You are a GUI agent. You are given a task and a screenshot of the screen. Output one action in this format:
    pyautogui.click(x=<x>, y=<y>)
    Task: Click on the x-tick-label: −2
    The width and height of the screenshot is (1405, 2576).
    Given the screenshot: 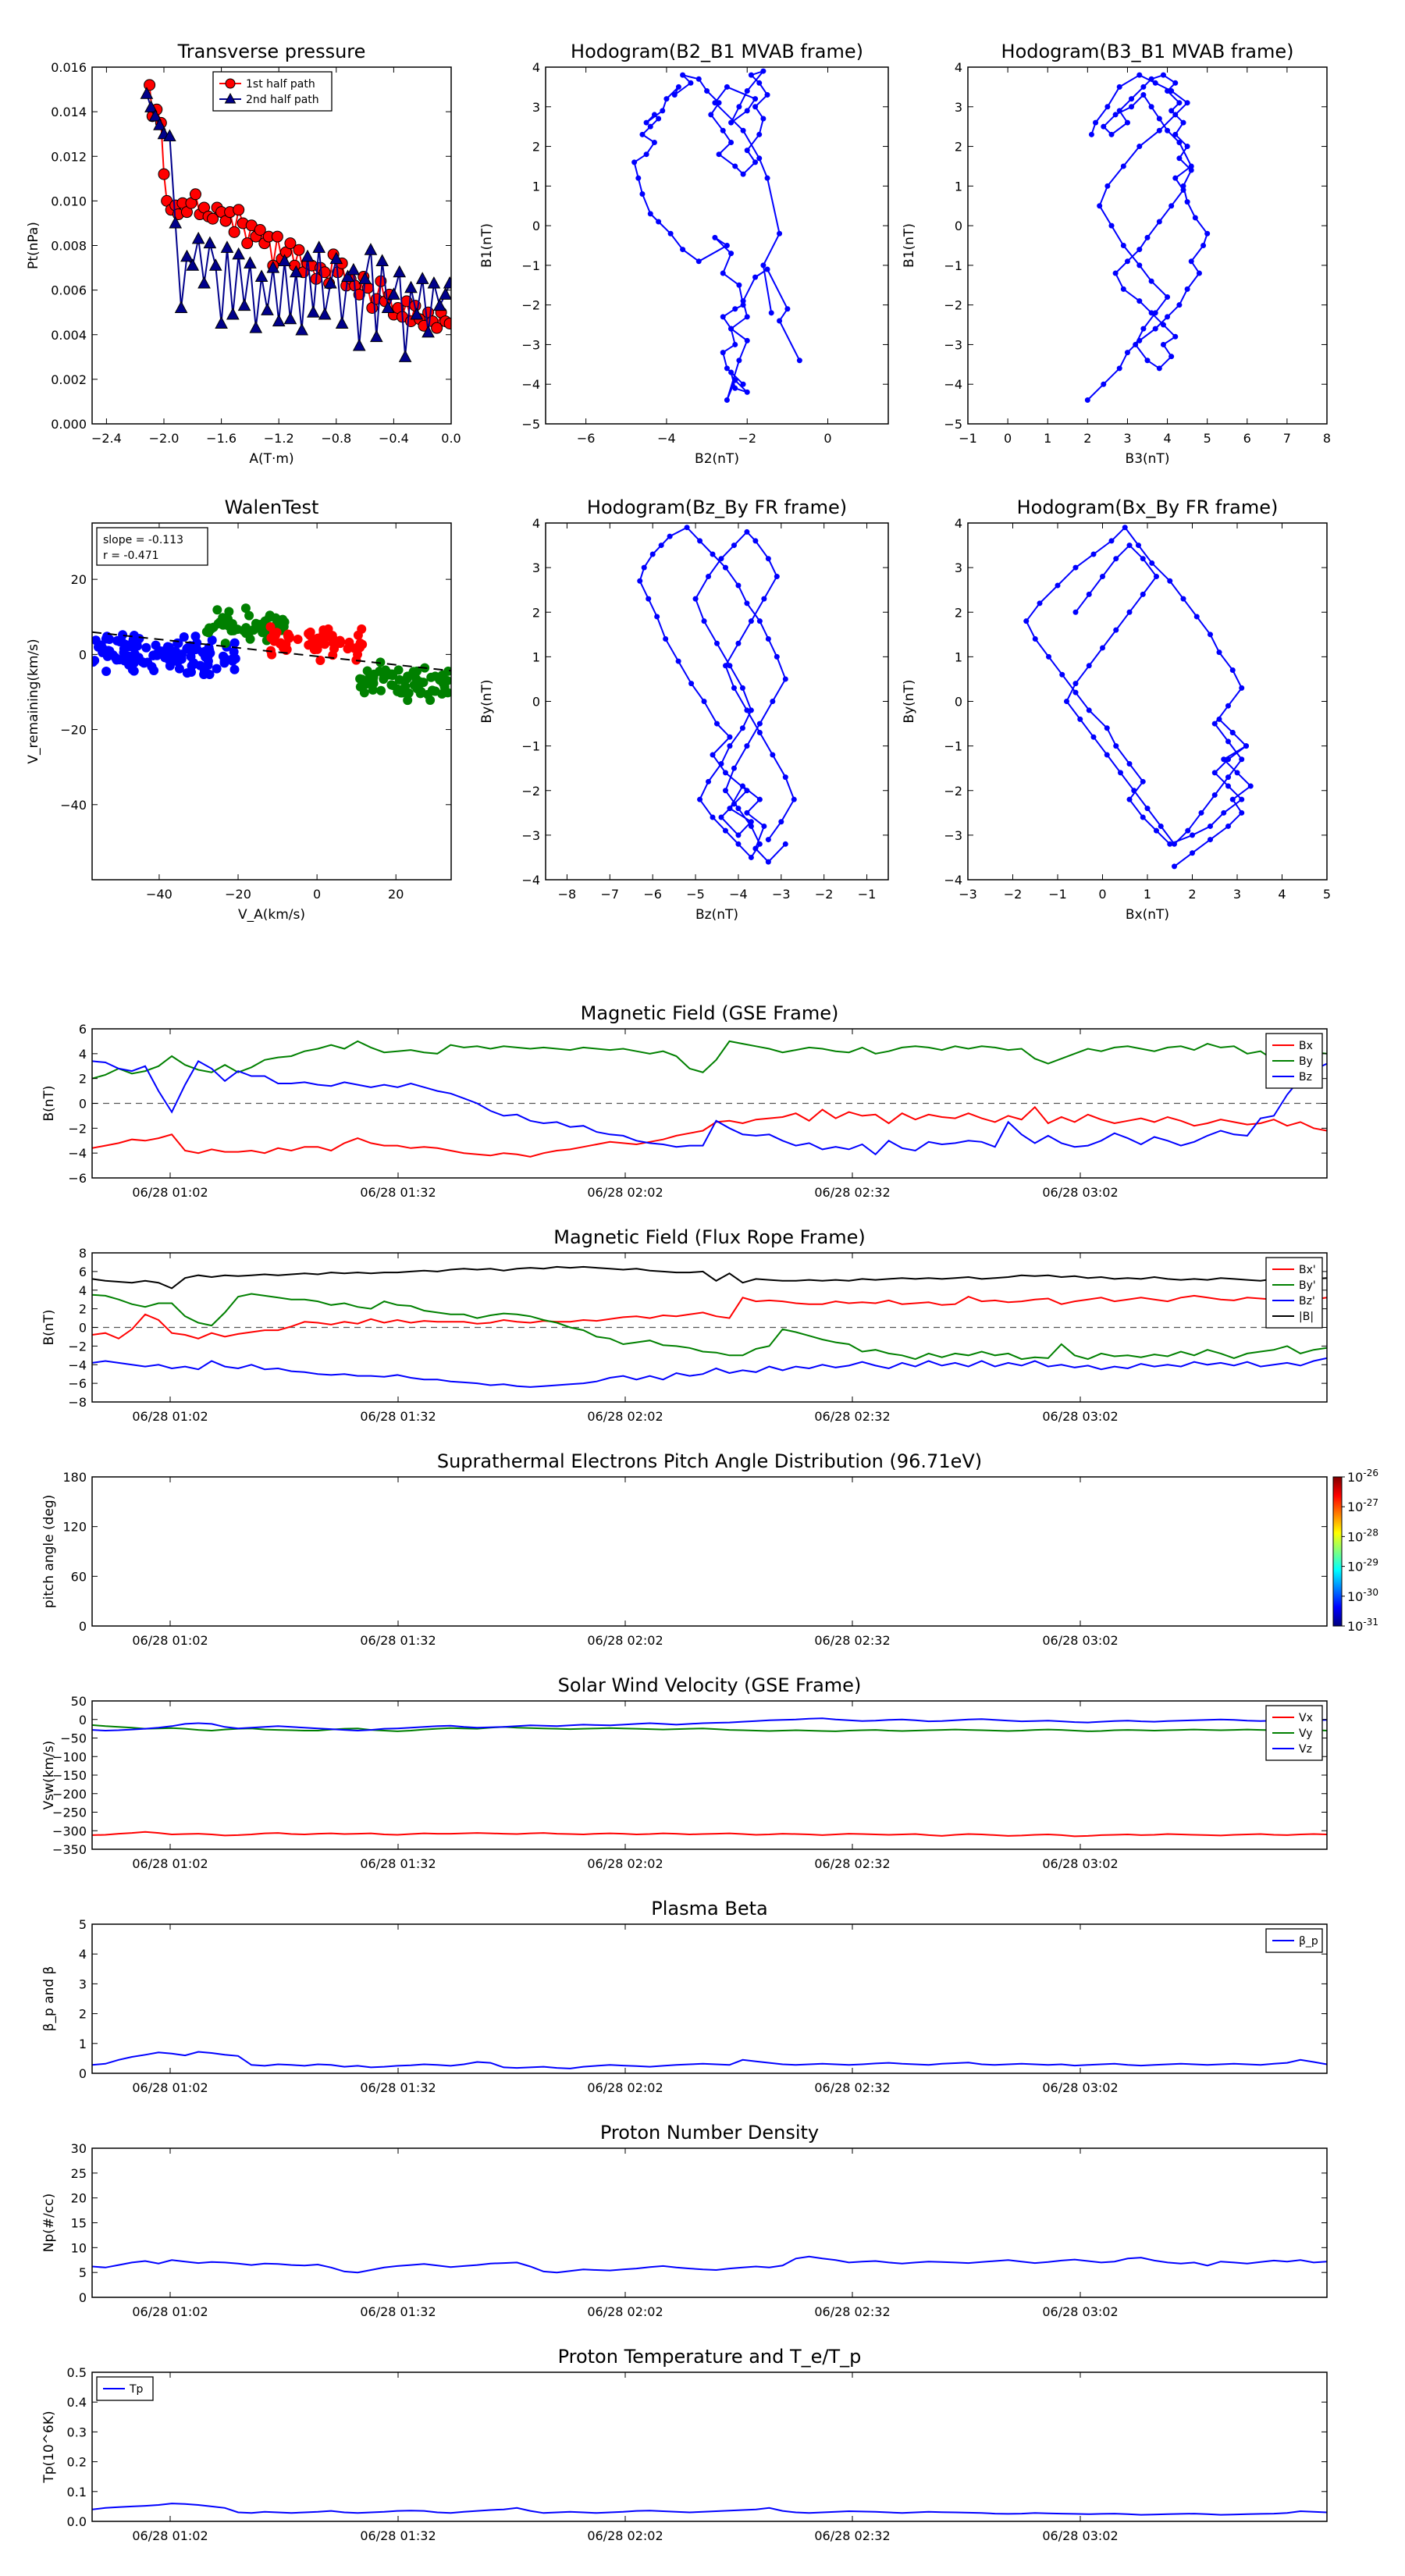 What is the action you would take?
    pyautogui.click(x=1014, y=894)
    